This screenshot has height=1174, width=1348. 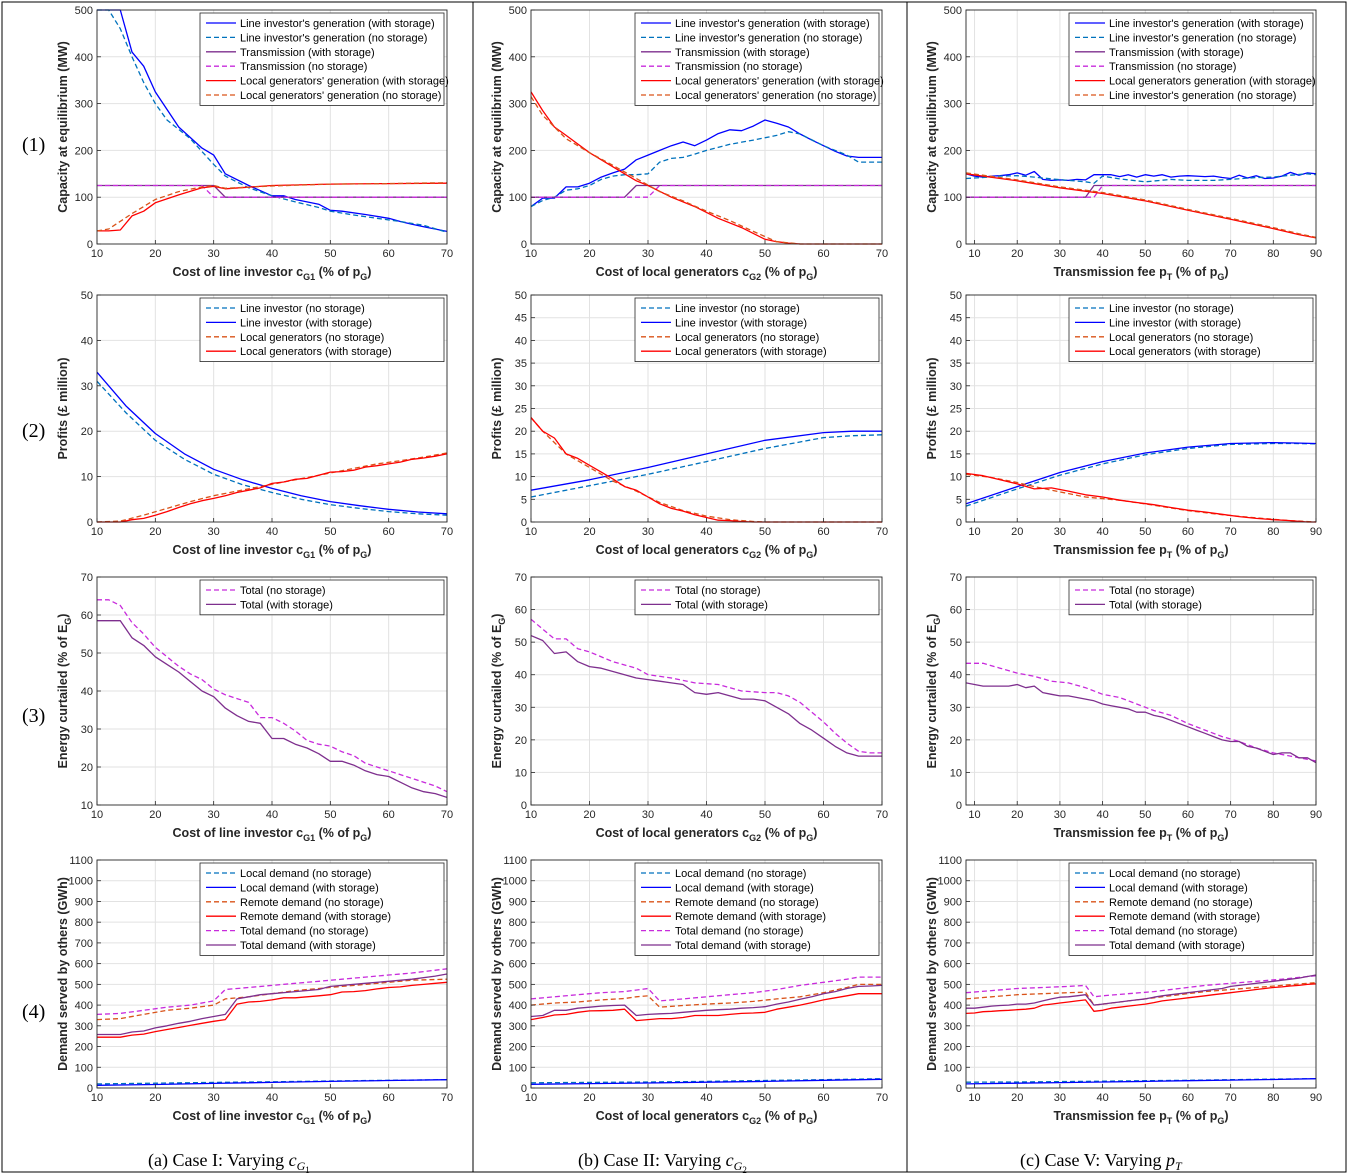 I want to click on y-tick-label: 15, so click(x=521, y=455).